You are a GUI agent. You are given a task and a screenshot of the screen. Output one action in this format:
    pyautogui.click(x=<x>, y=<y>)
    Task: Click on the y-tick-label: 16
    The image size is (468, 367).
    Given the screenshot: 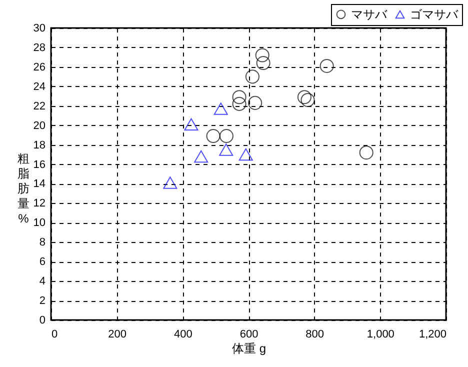 What is the action you would take?
    pyautogui.click(x=39, y=164)
    